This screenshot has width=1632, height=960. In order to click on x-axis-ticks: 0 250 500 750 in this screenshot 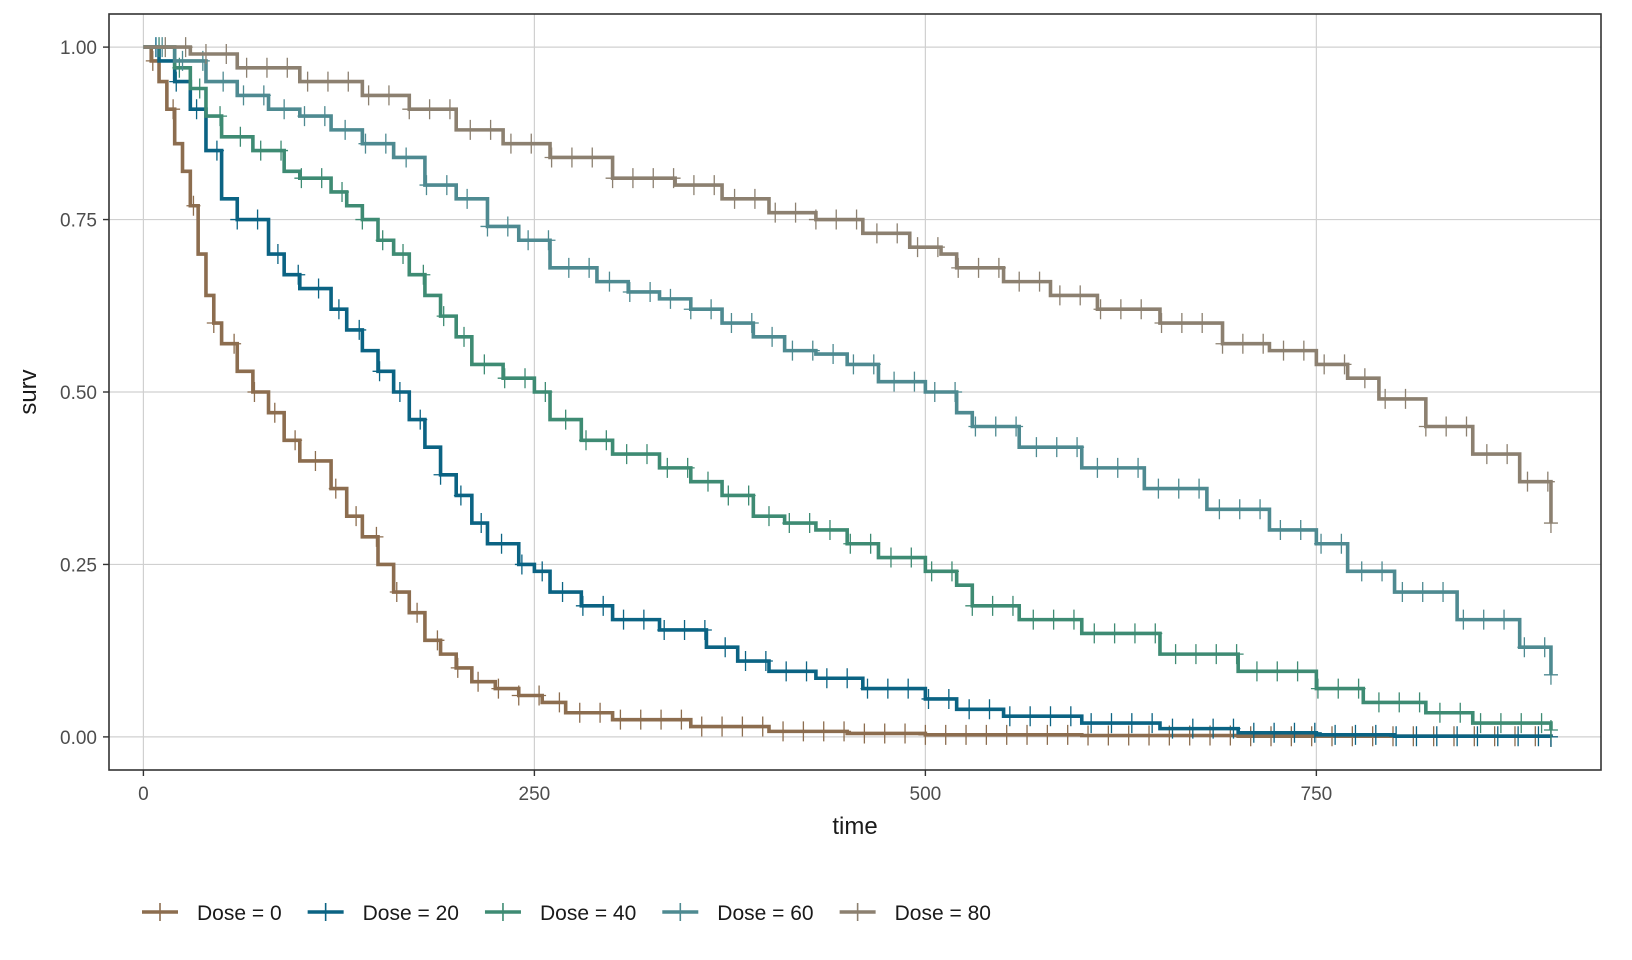, I will do `click(735, 787)`.